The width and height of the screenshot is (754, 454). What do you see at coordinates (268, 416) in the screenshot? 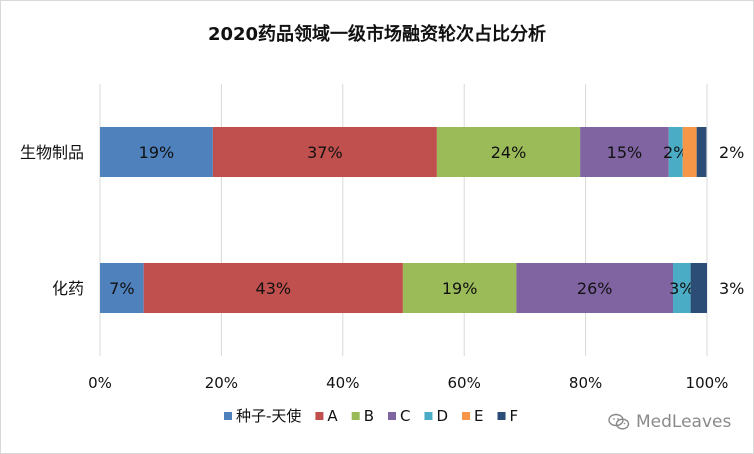
I see `legend-label: 种子-天使` at bounding box center [268, 416].